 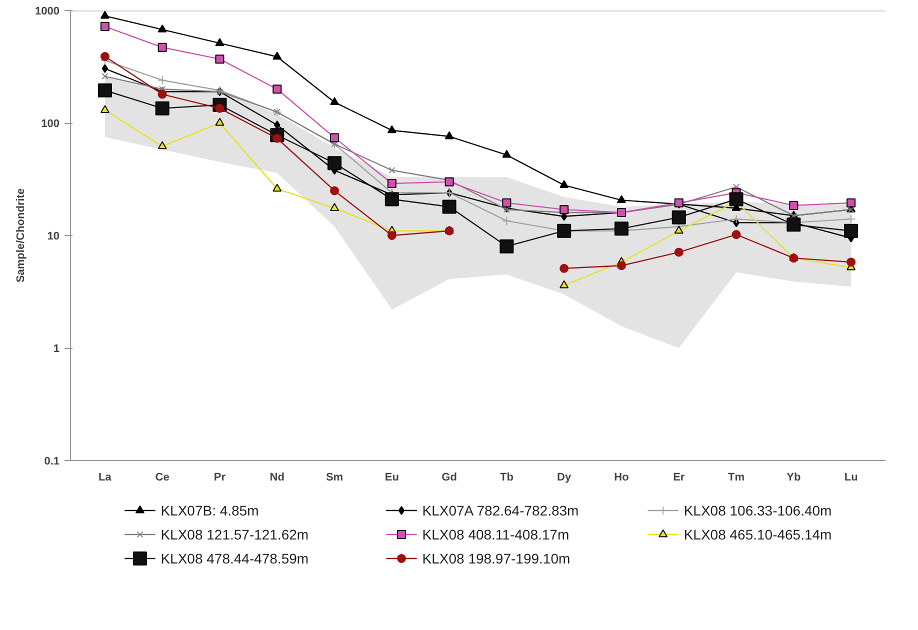 What do you see at coordinates (622, 478) in the screenshot?
I see `x-tick-label: Ho` at bounding box center [622, 478].